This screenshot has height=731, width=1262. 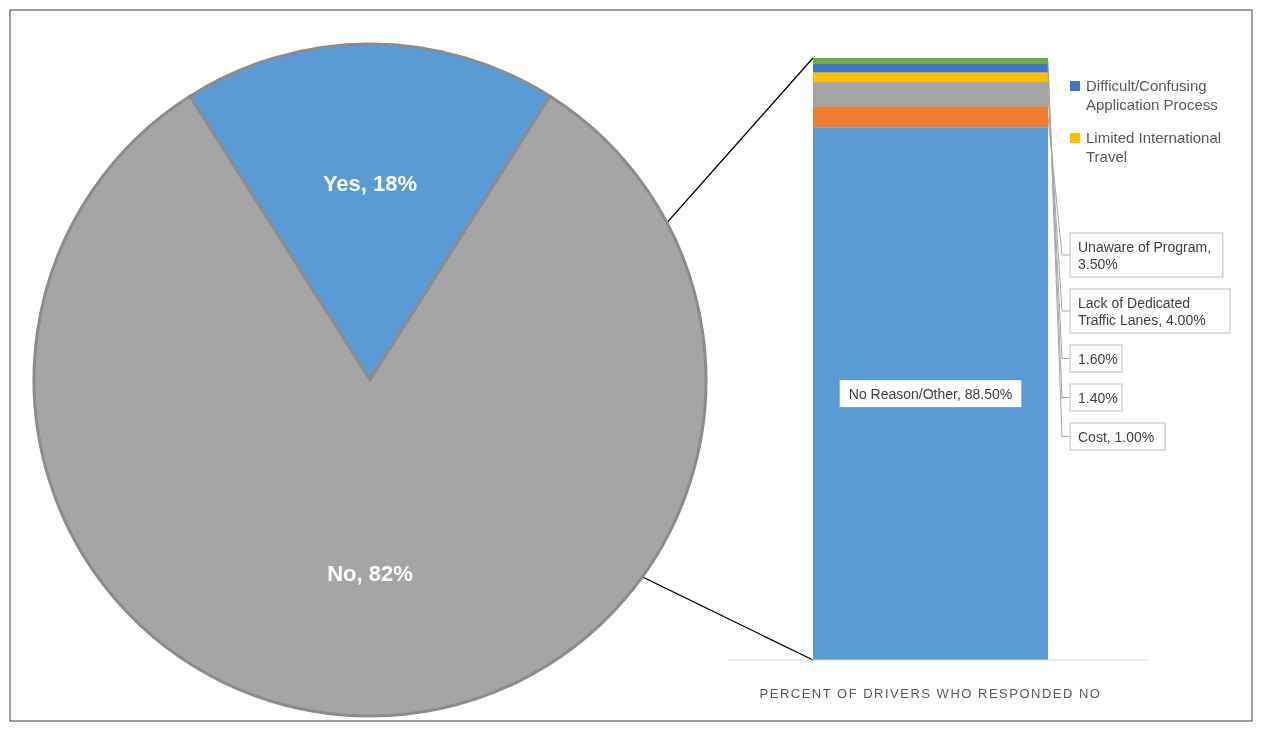 What do you see at coordinates (1152, 95) in the screenshot?
I see `legend-label: Difficult/Confusing Application Process` at bounding box center [1152, 95].